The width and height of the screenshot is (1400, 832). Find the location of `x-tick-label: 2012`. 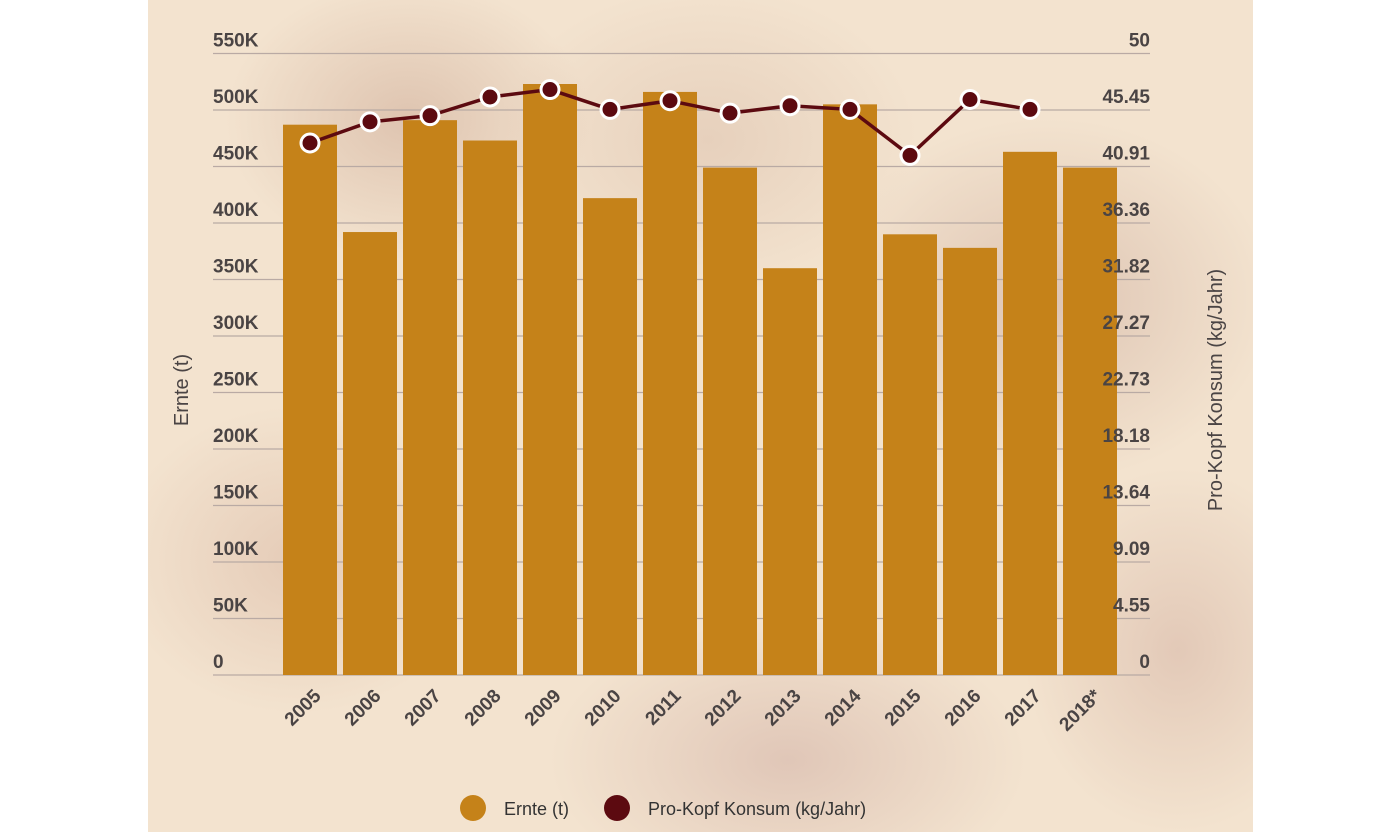

x-tick-label: 2012 is located at coordinates (723, 708).